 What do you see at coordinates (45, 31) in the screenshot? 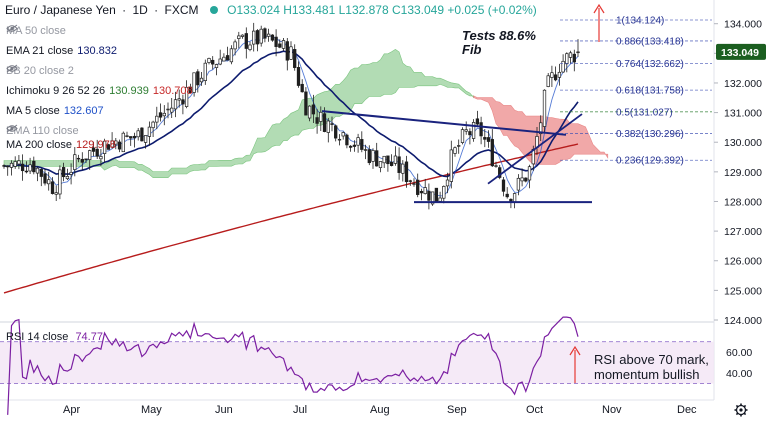
I see `indicator-row: MA 50 close` at bounding box center [45, 31].